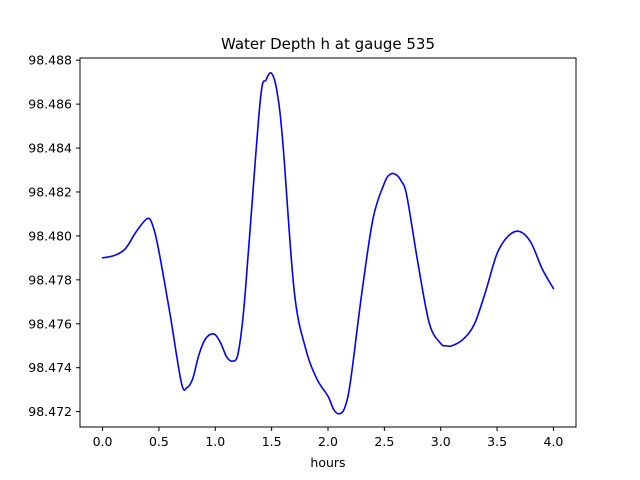 Image resolution: width=640 pixels, height=480 pixels. I want to click on y-tick-label: 98.482, so click(50, 191).